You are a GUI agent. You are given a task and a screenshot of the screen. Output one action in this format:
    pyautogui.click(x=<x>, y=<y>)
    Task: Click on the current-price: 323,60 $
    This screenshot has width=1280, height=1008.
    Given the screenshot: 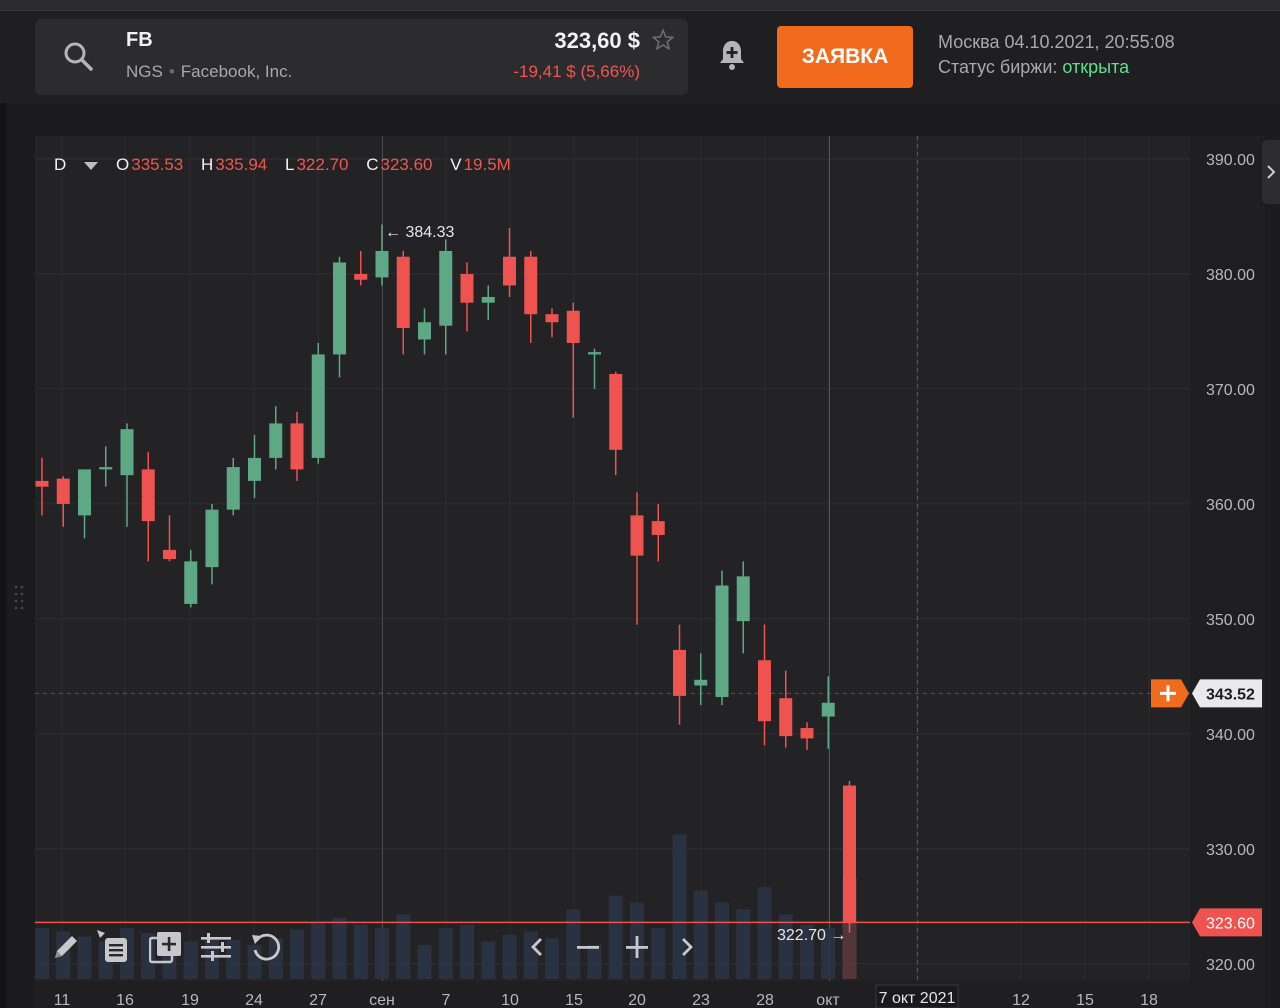 What is the action you would take?
    pyautogui.click(x=597, y=40)
    